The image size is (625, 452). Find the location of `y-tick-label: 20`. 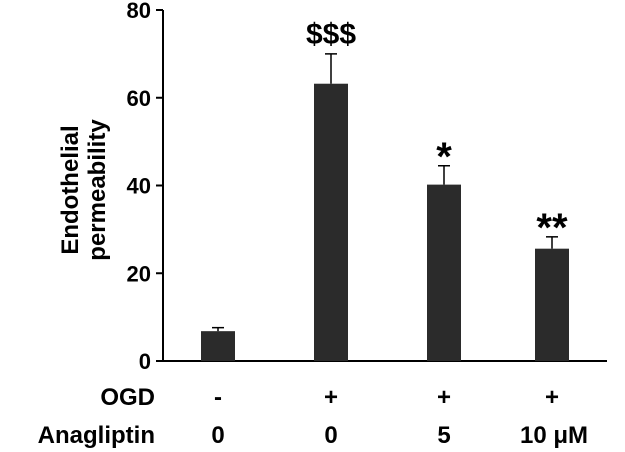

y-tick-label: 20 is located at coordinates (139, 273).